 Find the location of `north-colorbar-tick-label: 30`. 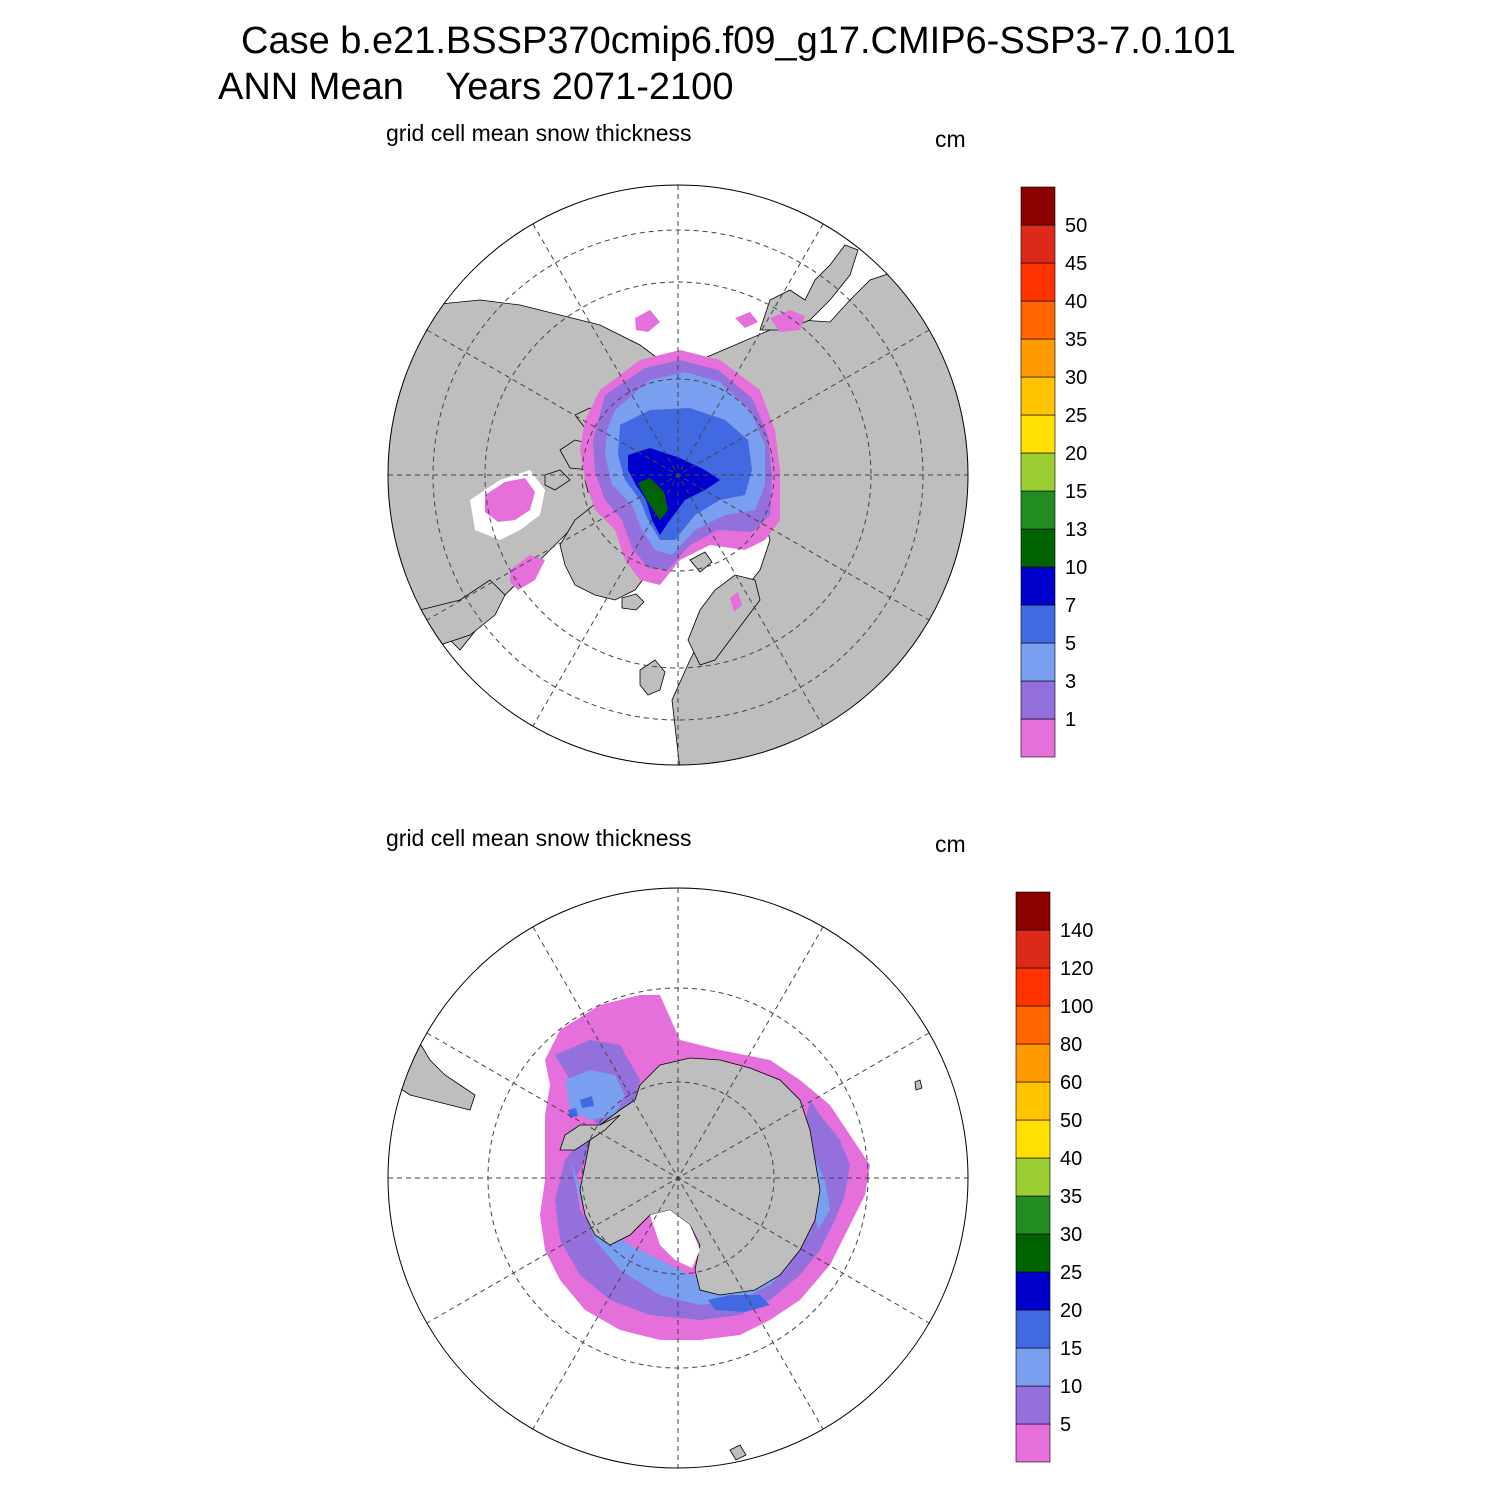

north-colorbar-tick-label: 30 is located at coordinates (1076, 378).